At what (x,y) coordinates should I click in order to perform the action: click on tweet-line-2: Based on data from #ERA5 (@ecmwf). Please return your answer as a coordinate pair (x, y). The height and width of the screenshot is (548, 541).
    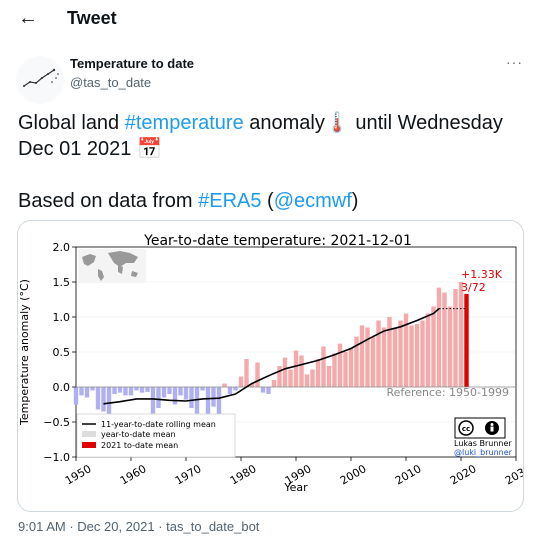
    Looking at the image, I should click on (273, 201).